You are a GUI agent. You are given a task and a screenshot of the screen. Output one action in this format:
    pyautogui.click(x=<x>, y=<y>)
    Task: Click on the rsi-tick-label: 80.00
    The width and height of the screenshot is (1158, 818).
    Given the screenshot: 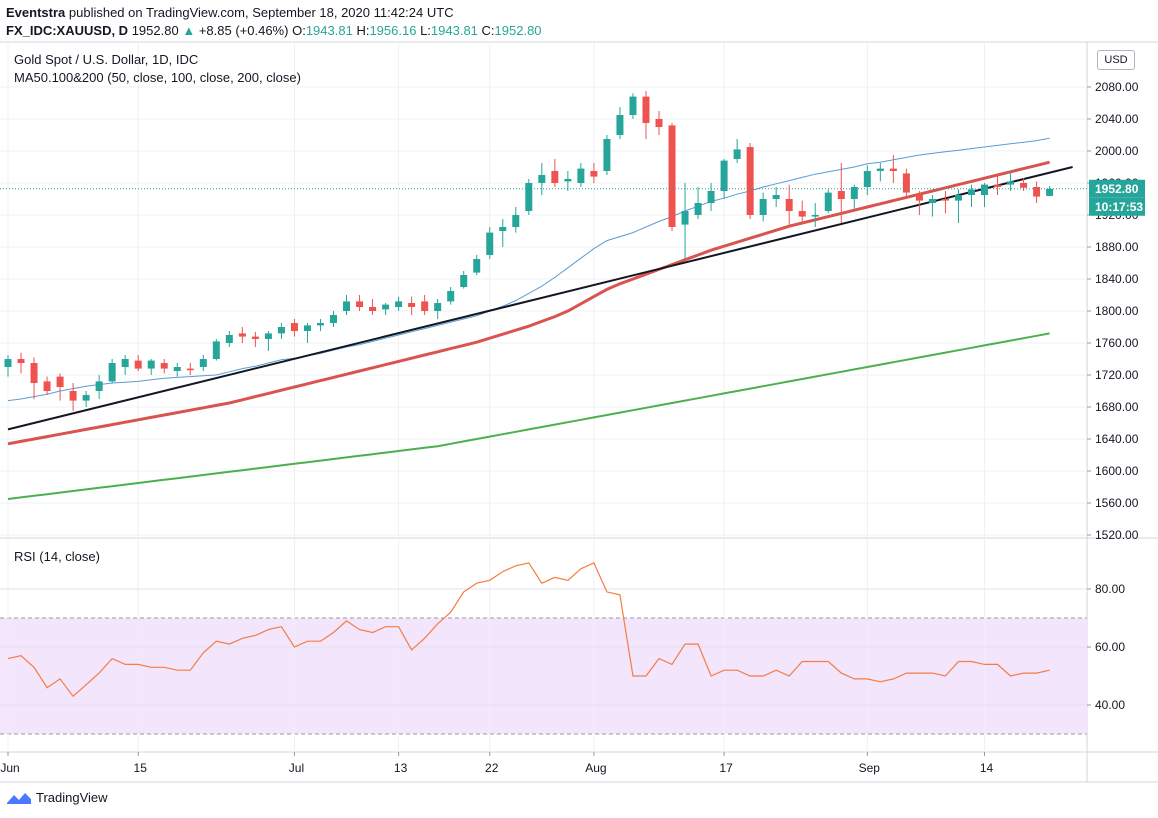 What is the action you would take?
    pyautogui.click(x=1110, y=589)
    